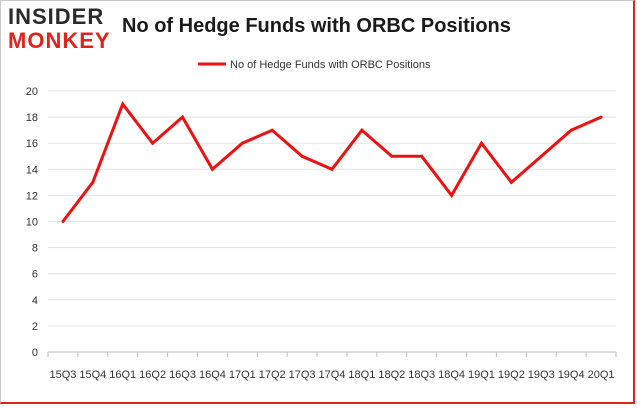  What do you see at coordinates (35, 275) in the screenshot?
I see `y-tick-label: 6` at bounding box center [35, 275].